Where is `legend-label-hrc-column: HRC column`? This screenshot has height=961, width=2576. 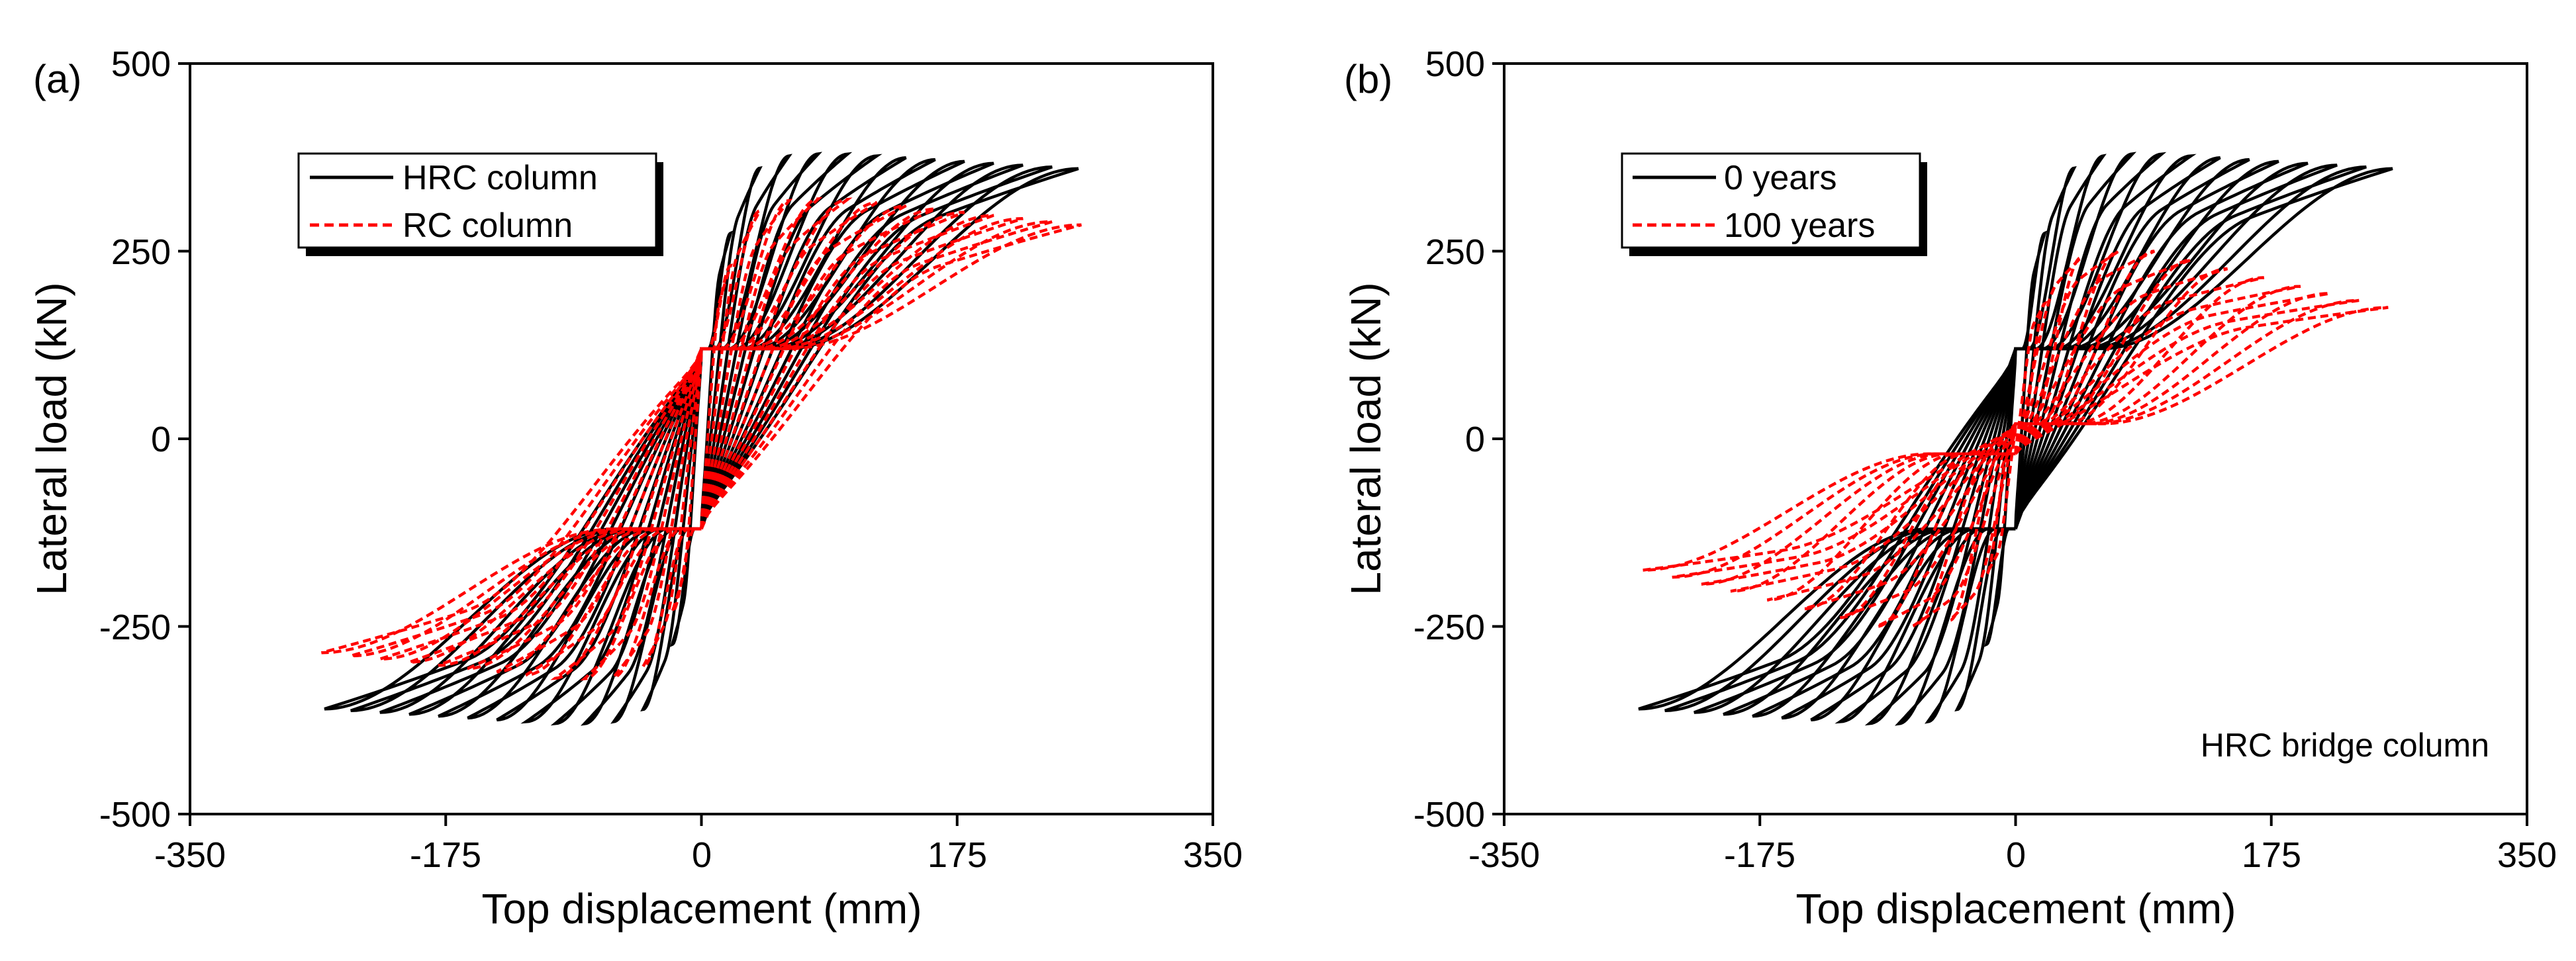 legend-label-hrc-column: HRC column is located at coordinates (500, 178).